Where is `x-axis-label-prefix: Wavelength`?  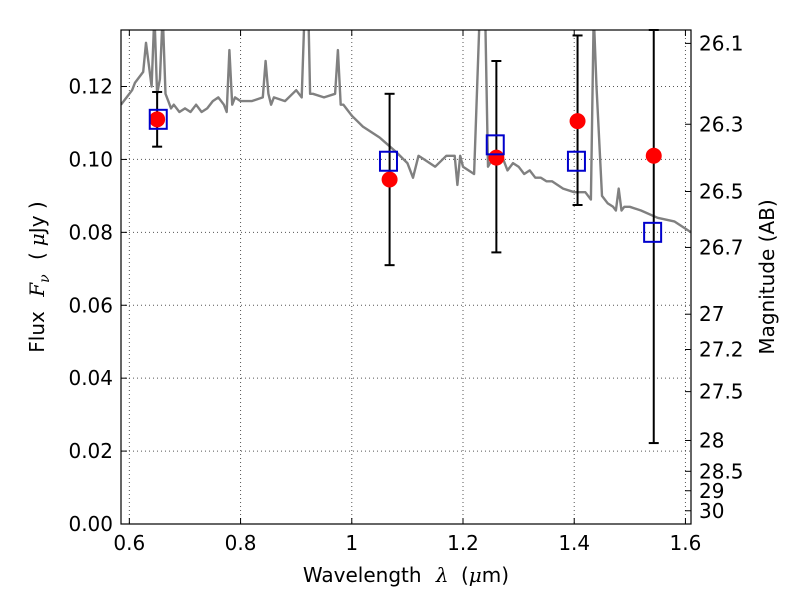
x-axis-label-prefix: Wavelength is located at coordinates (362, 575).